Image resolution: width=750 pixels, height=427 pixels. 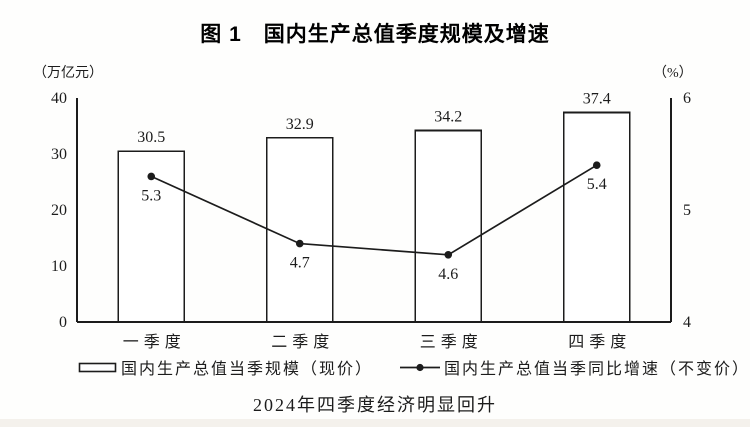 I want to click on bar-value-label: 30.5, so click(x=151, y=137).